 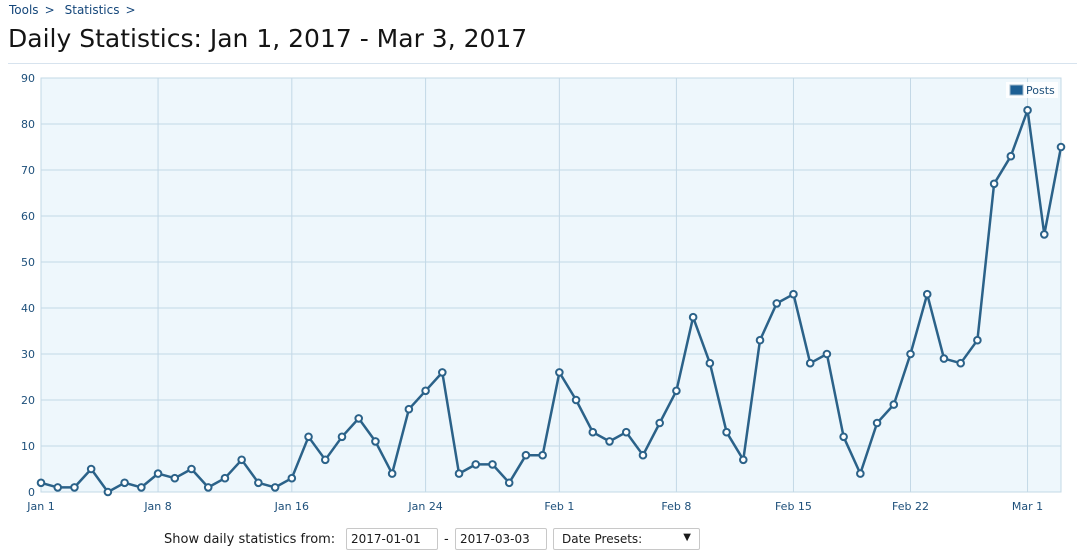 I want to click on y-tick-label: 90, so click(x=28, y=78).